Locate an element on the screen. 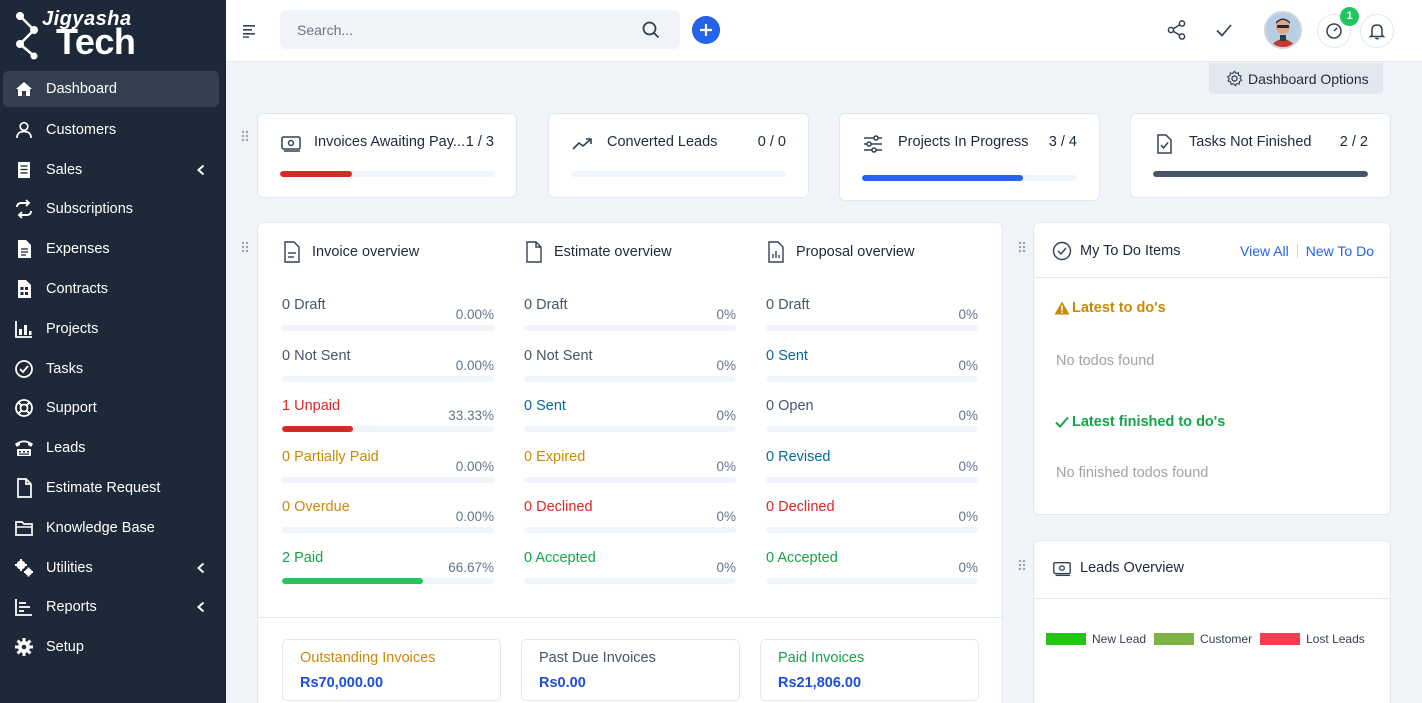  invoice-status-row: 2 Paid 66.67% is located at coordinates (388, 570).